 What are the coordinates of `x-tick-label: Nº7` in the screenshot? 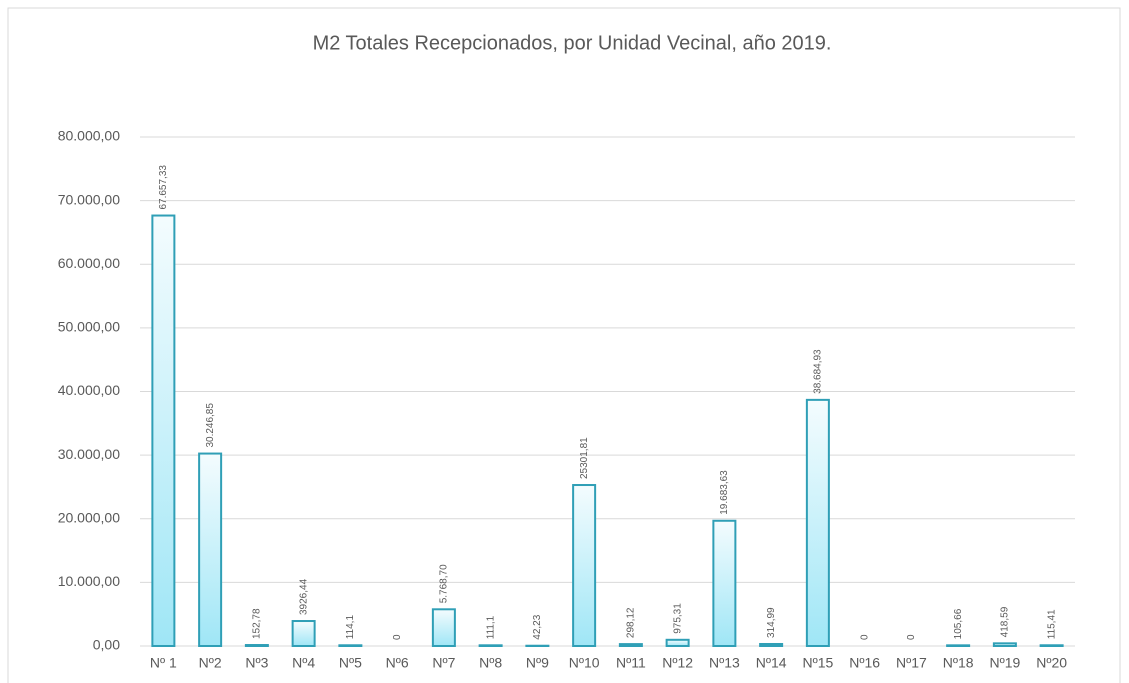 It's located at (443, 663).